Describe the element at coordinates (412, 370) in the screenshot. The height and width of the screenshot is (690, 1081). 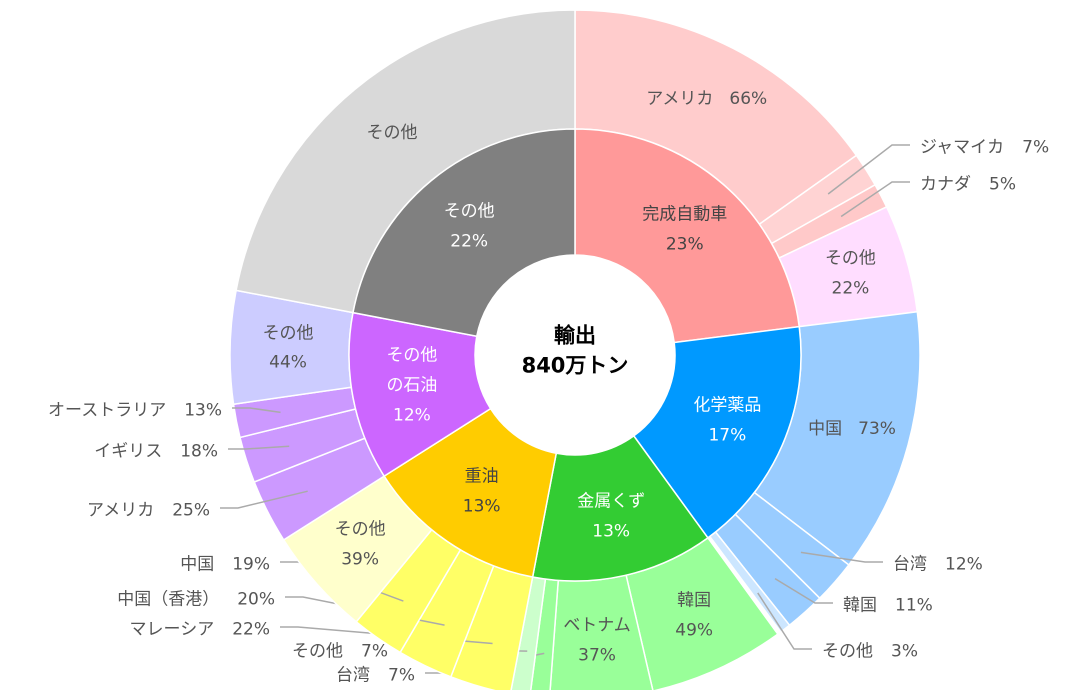
I see `category-name: その他の石油` at that location.